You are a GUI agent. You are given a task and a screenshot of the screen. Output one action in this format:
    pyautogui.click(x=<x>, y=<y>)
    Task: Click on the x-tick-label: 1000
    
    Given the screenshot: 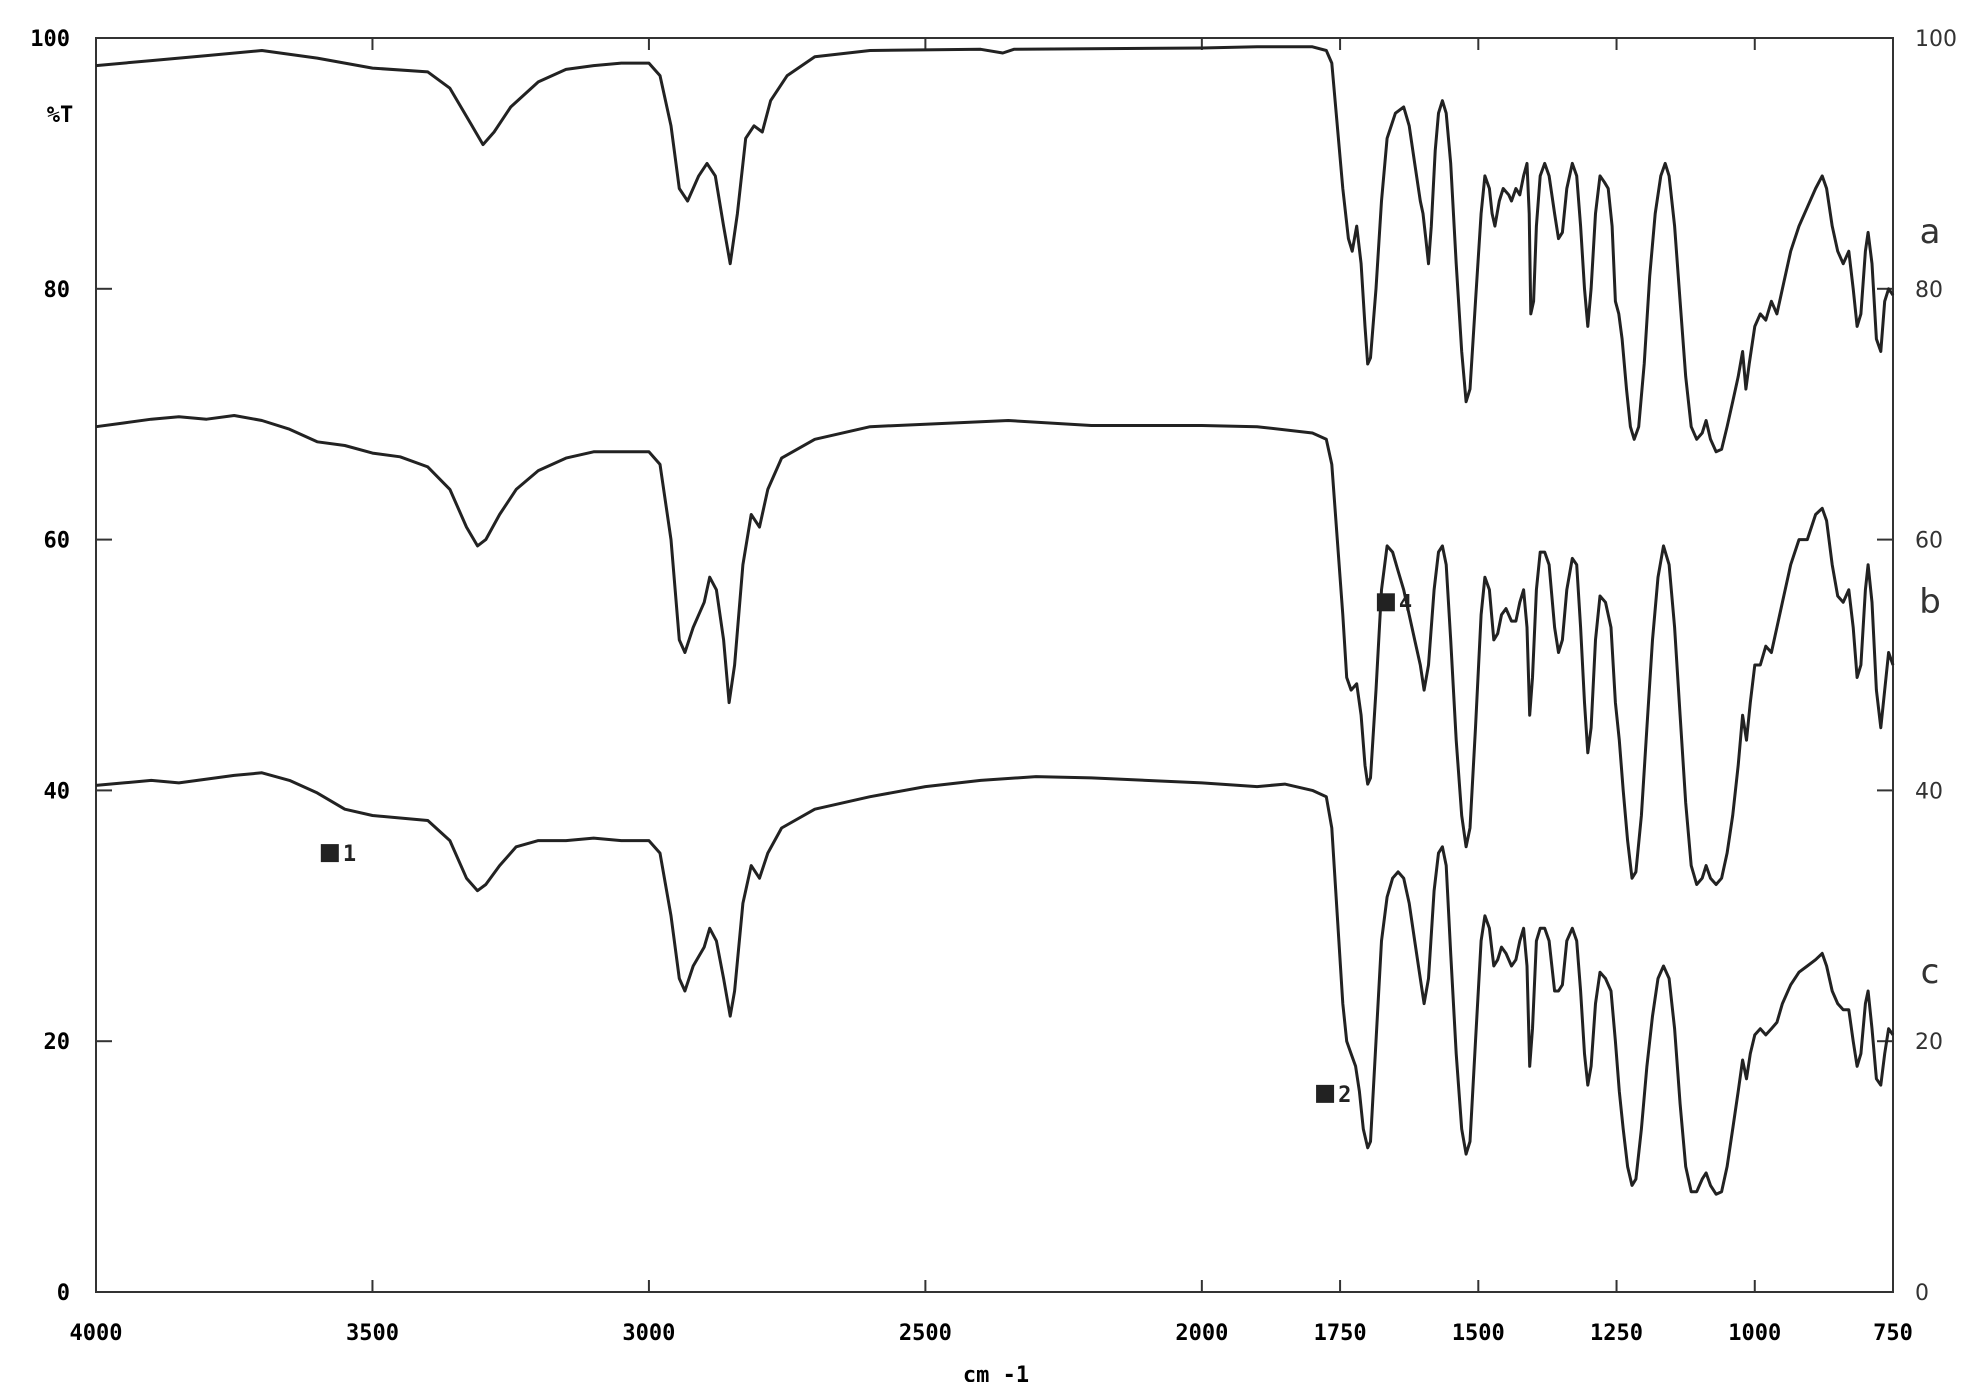 What is the action you would take?
    pyautogui.click(x=1754, y=1333)
    